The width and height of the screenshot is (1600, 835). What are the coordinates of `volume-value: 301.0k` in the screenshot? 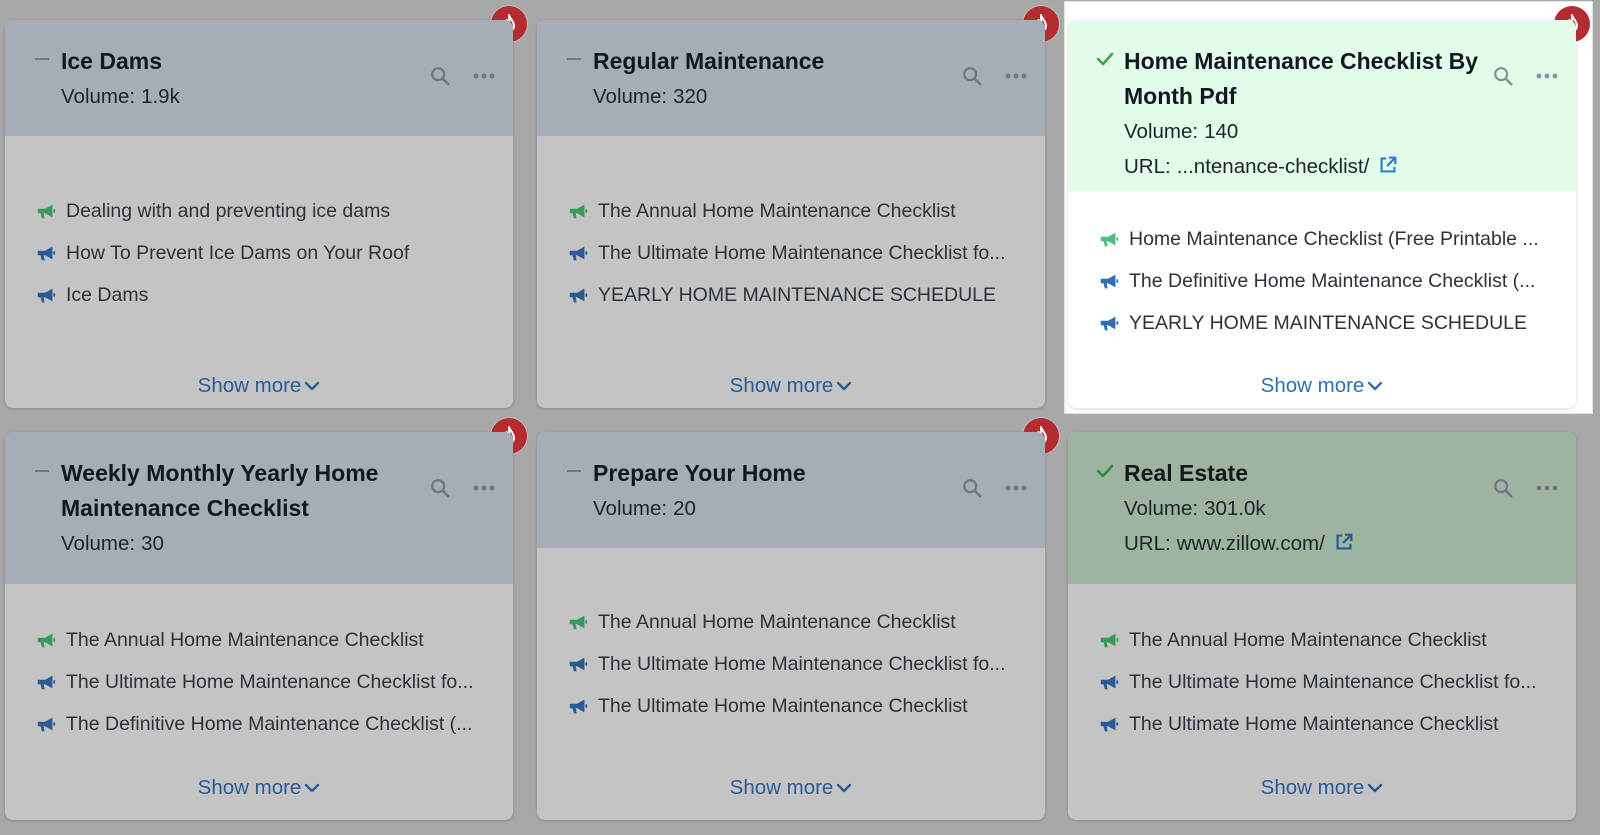 It's located at (1235, 508).